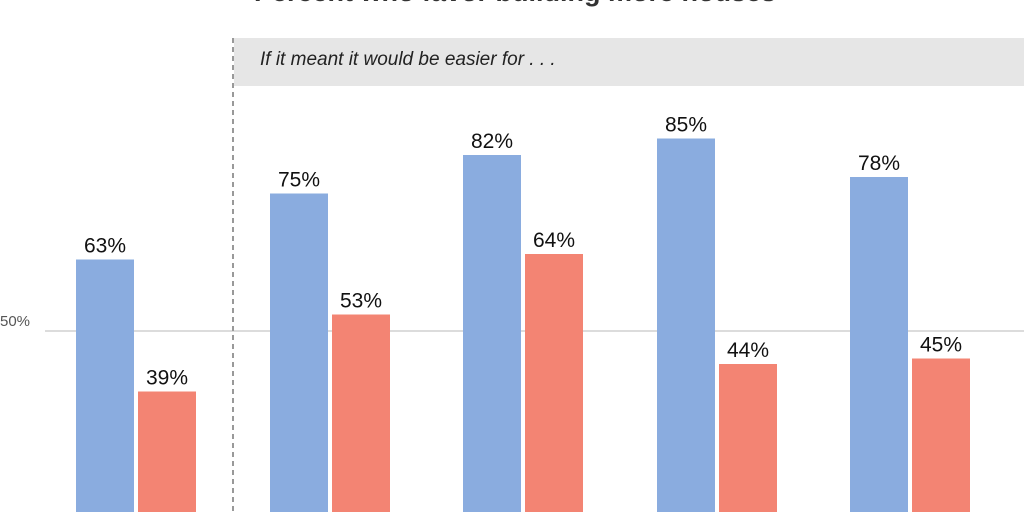 This screenshot has width=1024, height=512. I want to click on data-label-series2-group3: 64%, so click(554, 240).